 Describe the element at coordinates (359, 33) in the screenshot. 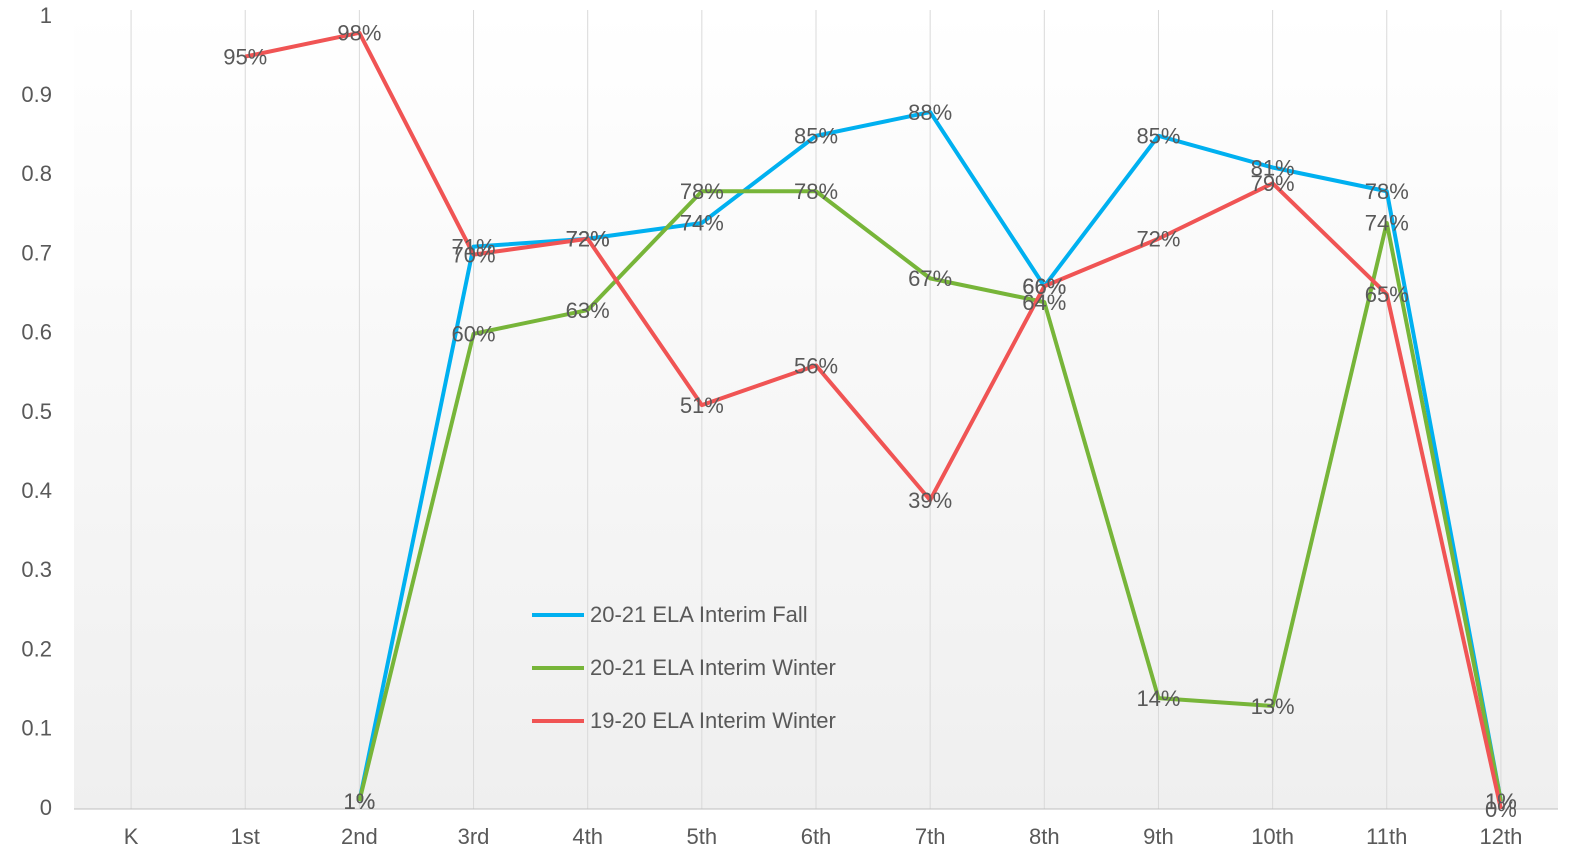

I see `data-label: 98%` at that location.